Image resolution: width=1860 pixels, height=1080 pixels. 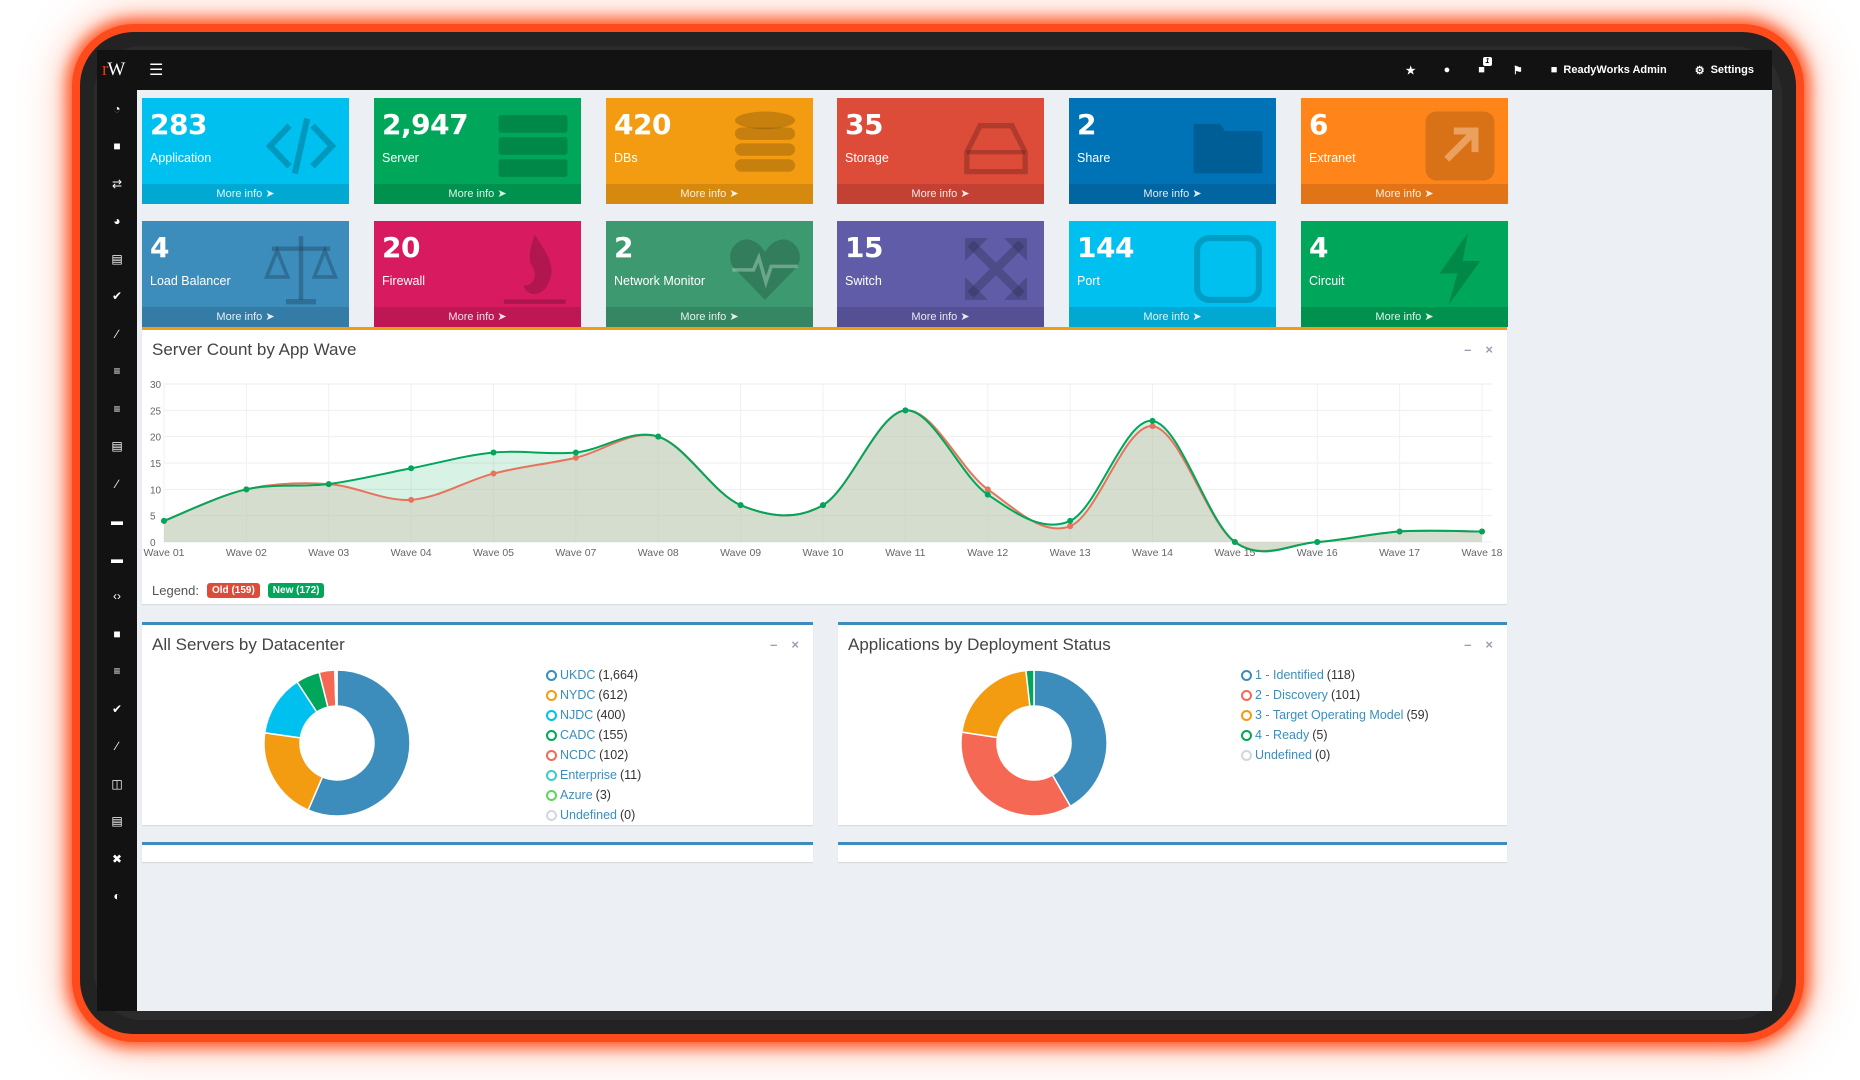 What do you see at coordinates (117, 858) in the screenshot?
I see `compress-icon: ✖` at bounding box center [117, 858].